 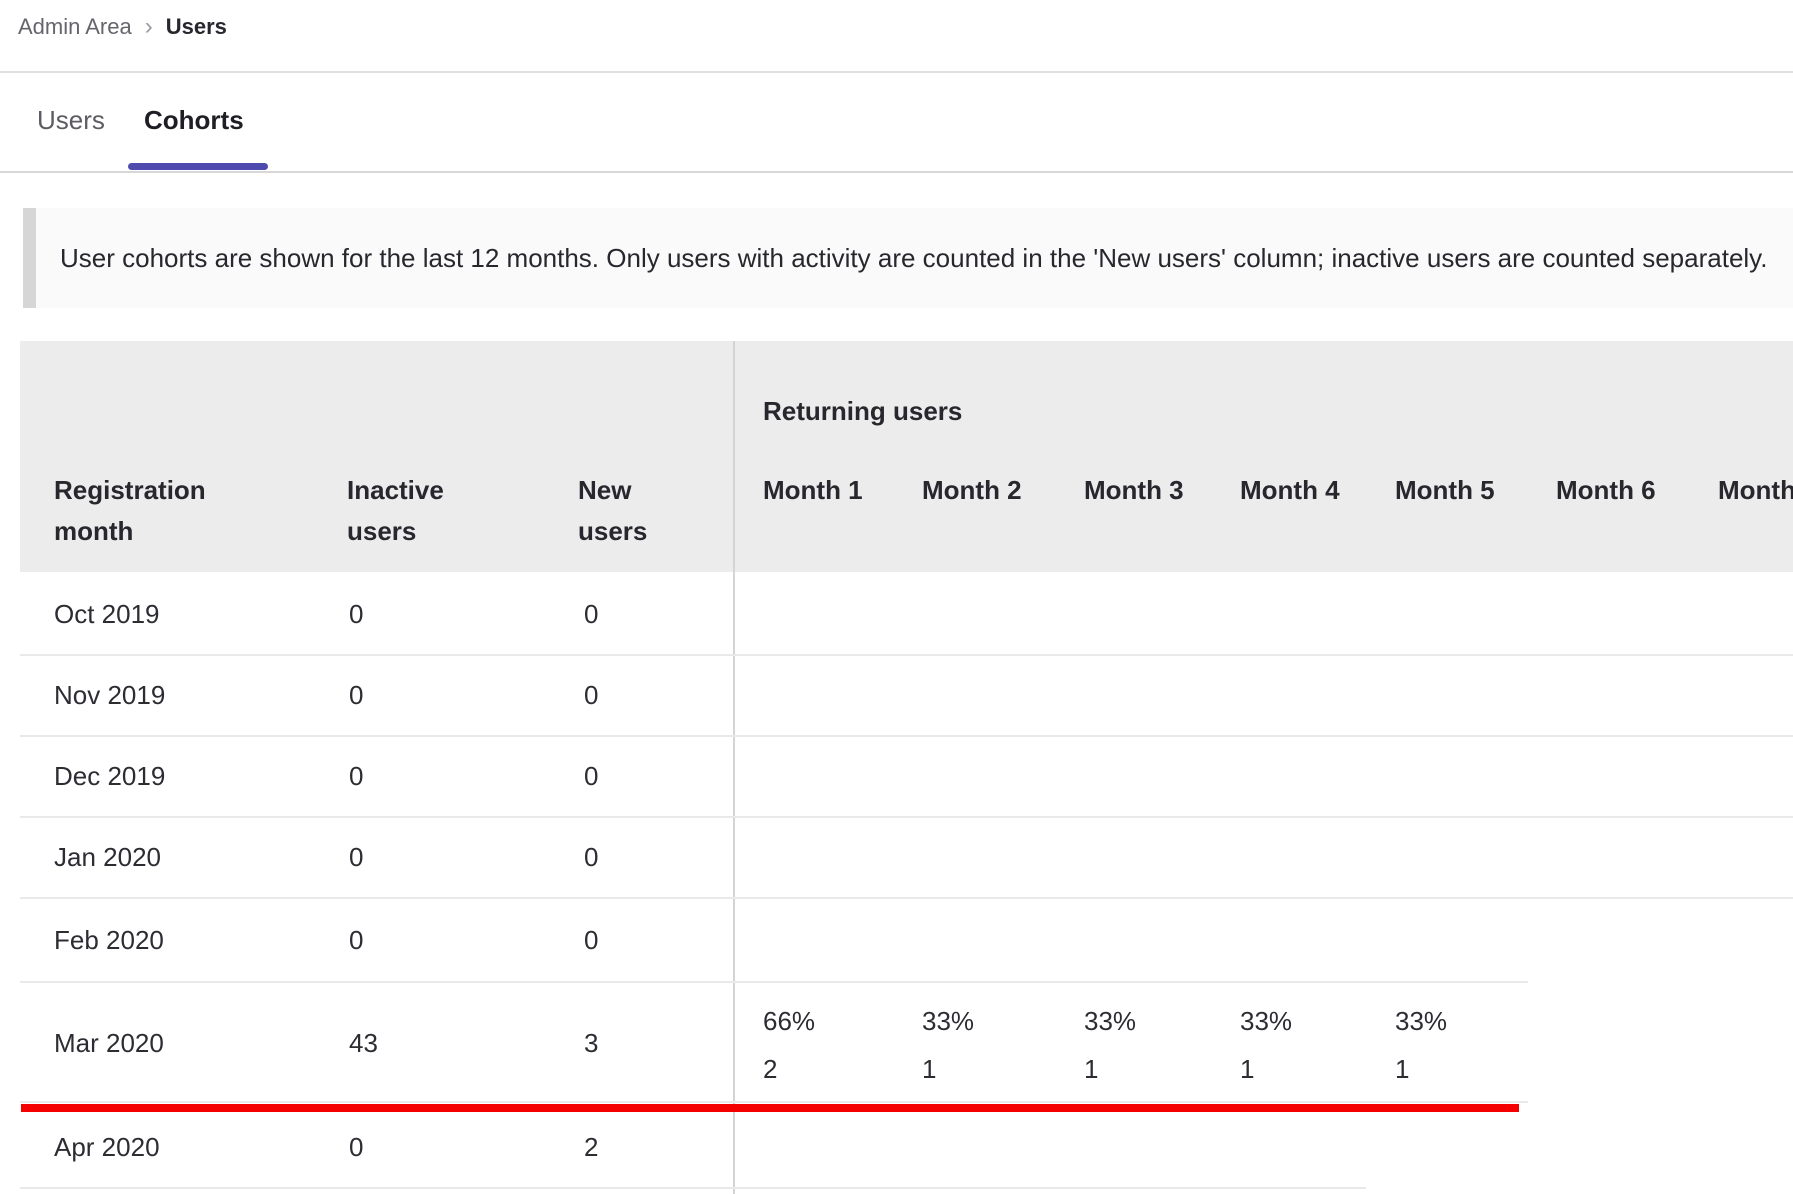 I want to click on table-cell-new: 2, so click(x=591, y=1147).